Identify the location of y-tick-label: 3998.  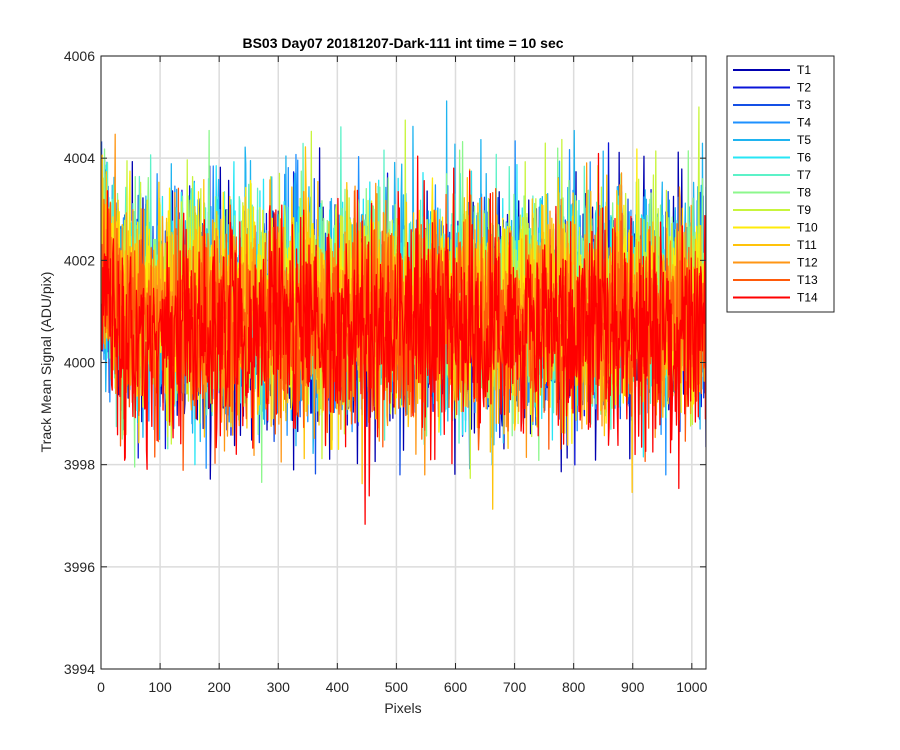
(79, 465).